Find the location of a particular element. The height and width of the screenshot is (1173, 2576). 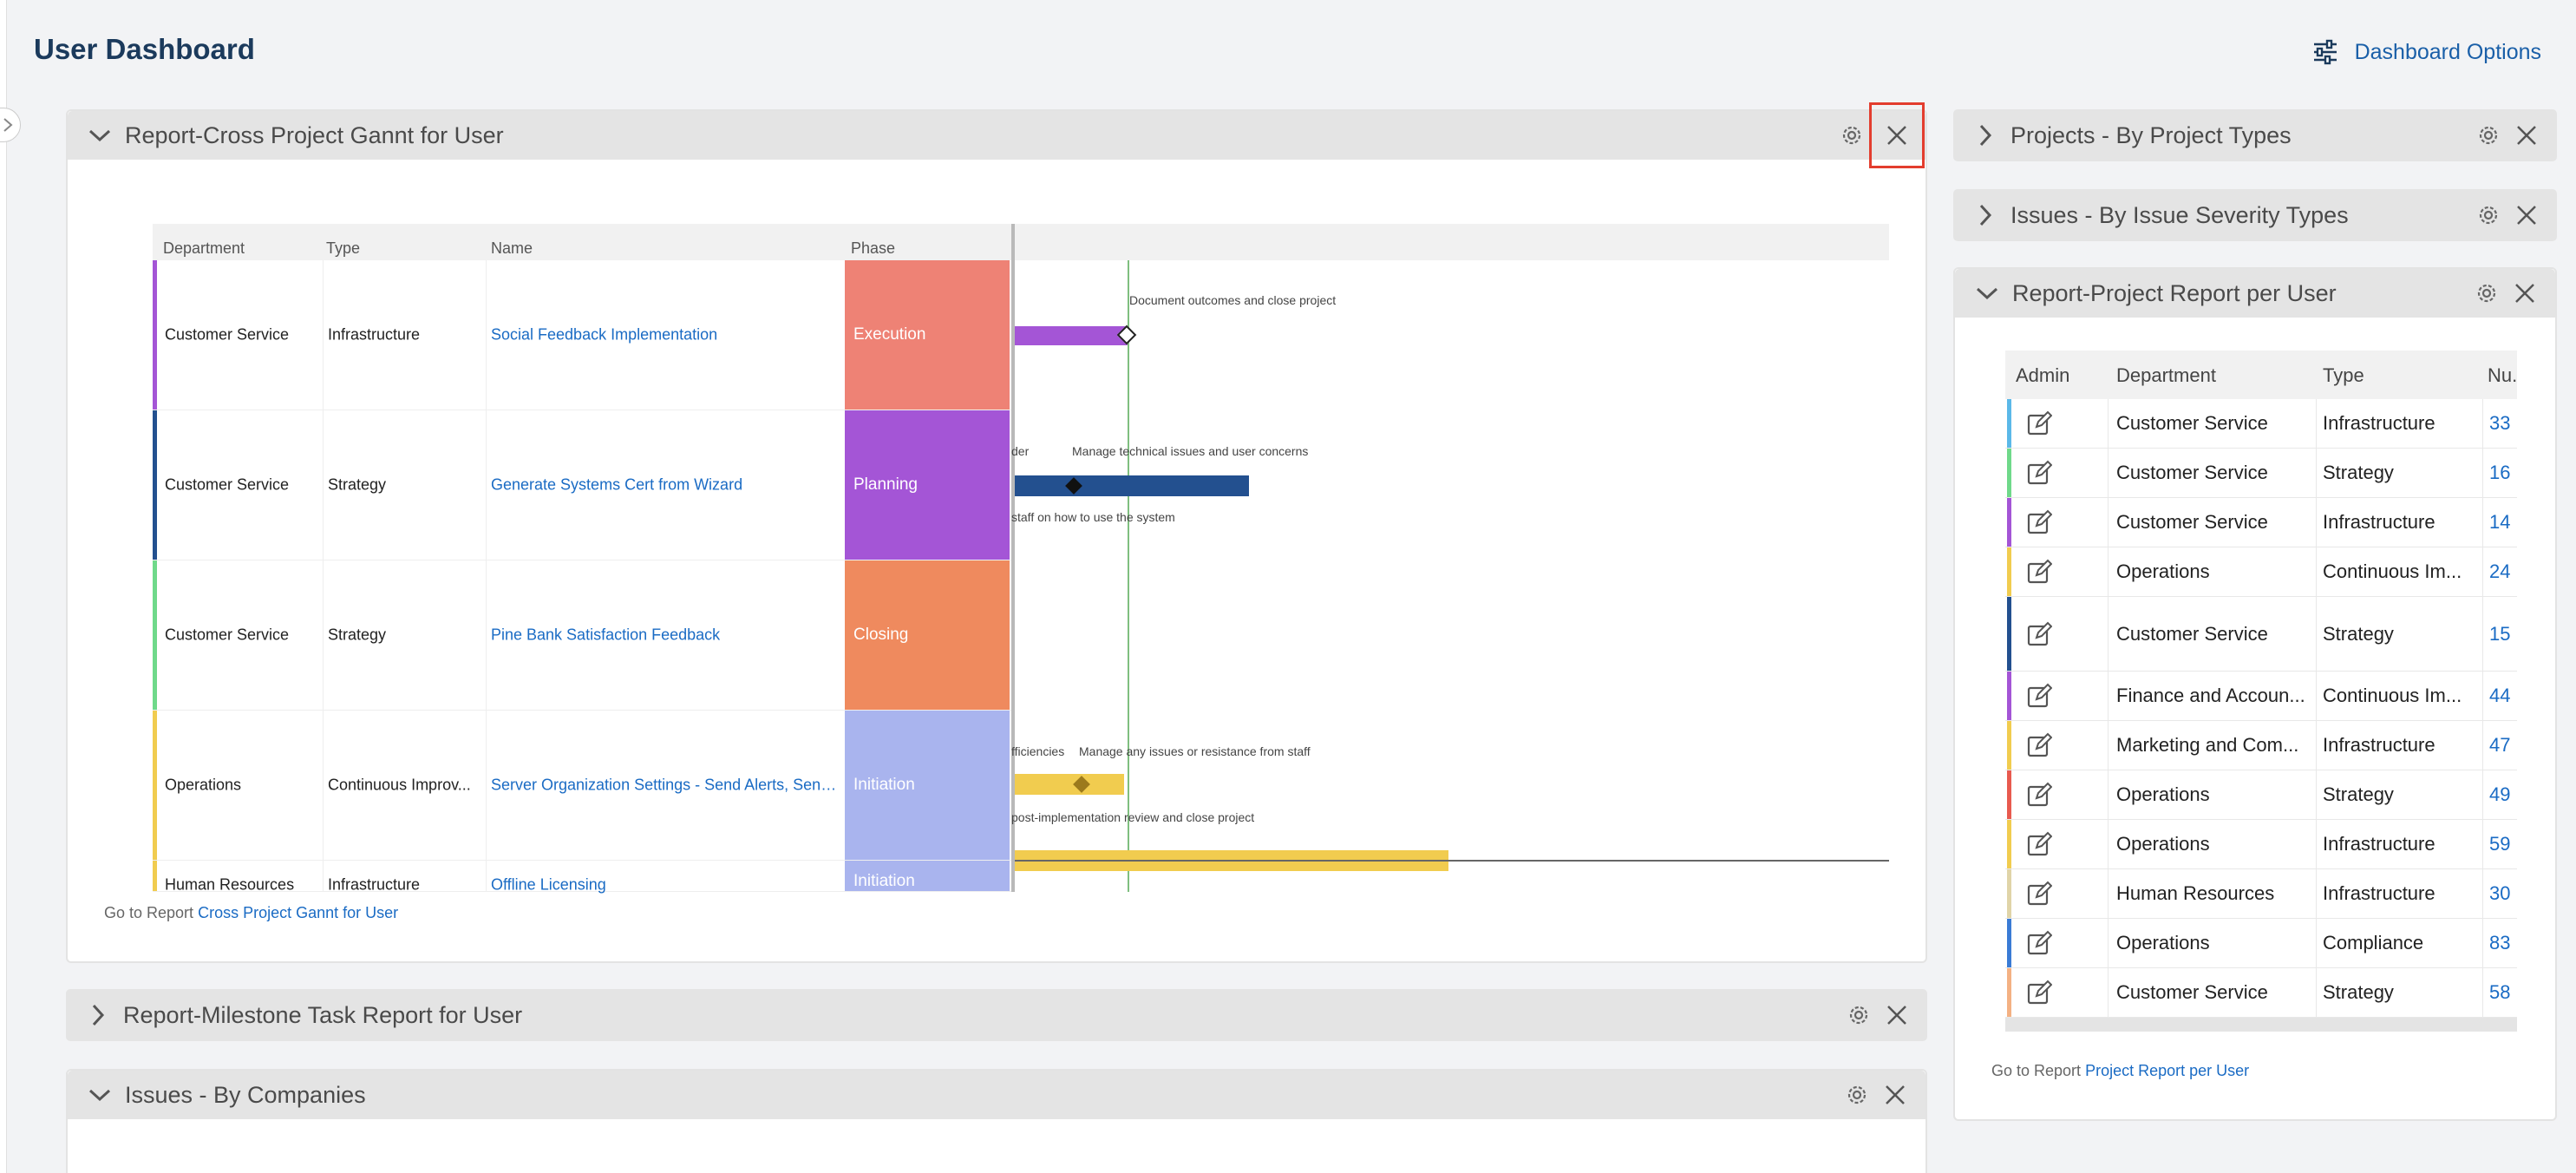

table-row: Customer Service Infrastructure 33 is located at coordinates (2261, 424).